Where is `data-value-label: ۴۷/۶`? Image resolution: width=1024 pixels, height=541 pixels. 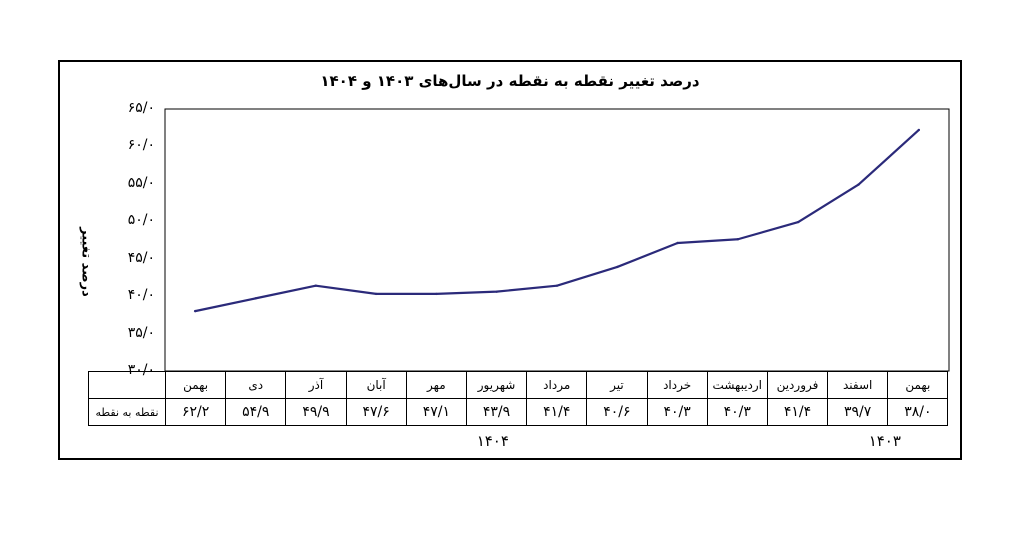 data-value-label: ۴۷/۶ is located at coordinates (376, 412).